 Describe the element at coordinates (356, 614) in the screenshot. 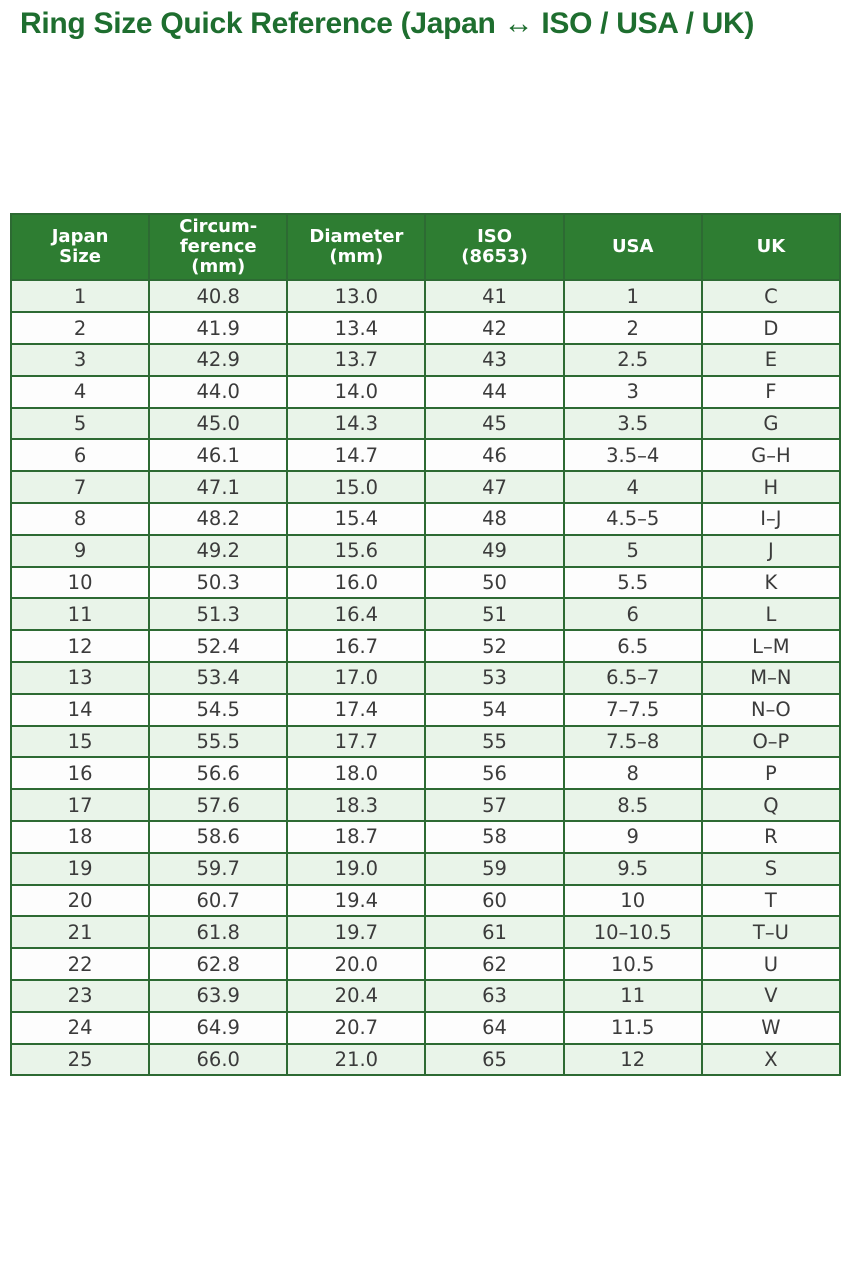

I see `table-cell: 16.4` at that location.